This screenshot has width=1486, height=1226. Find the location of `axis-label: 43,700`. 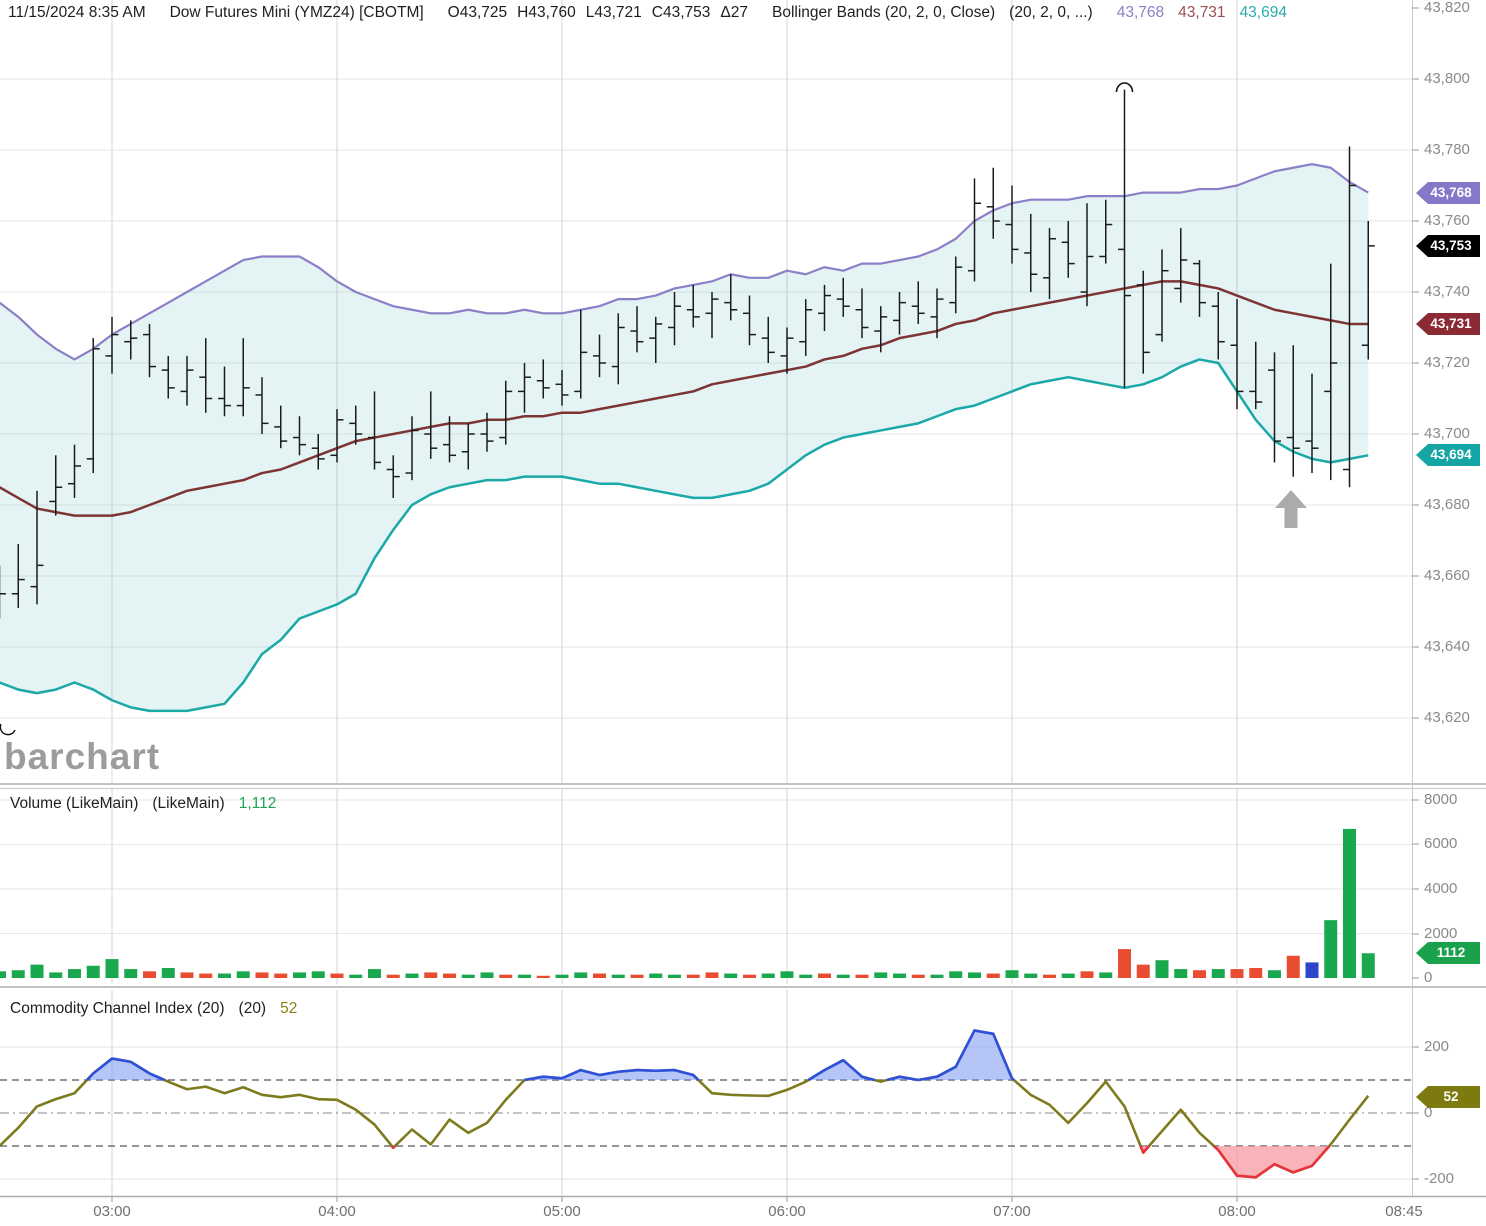

axis-label: 43,700 is located at coordinates (1447, 433).